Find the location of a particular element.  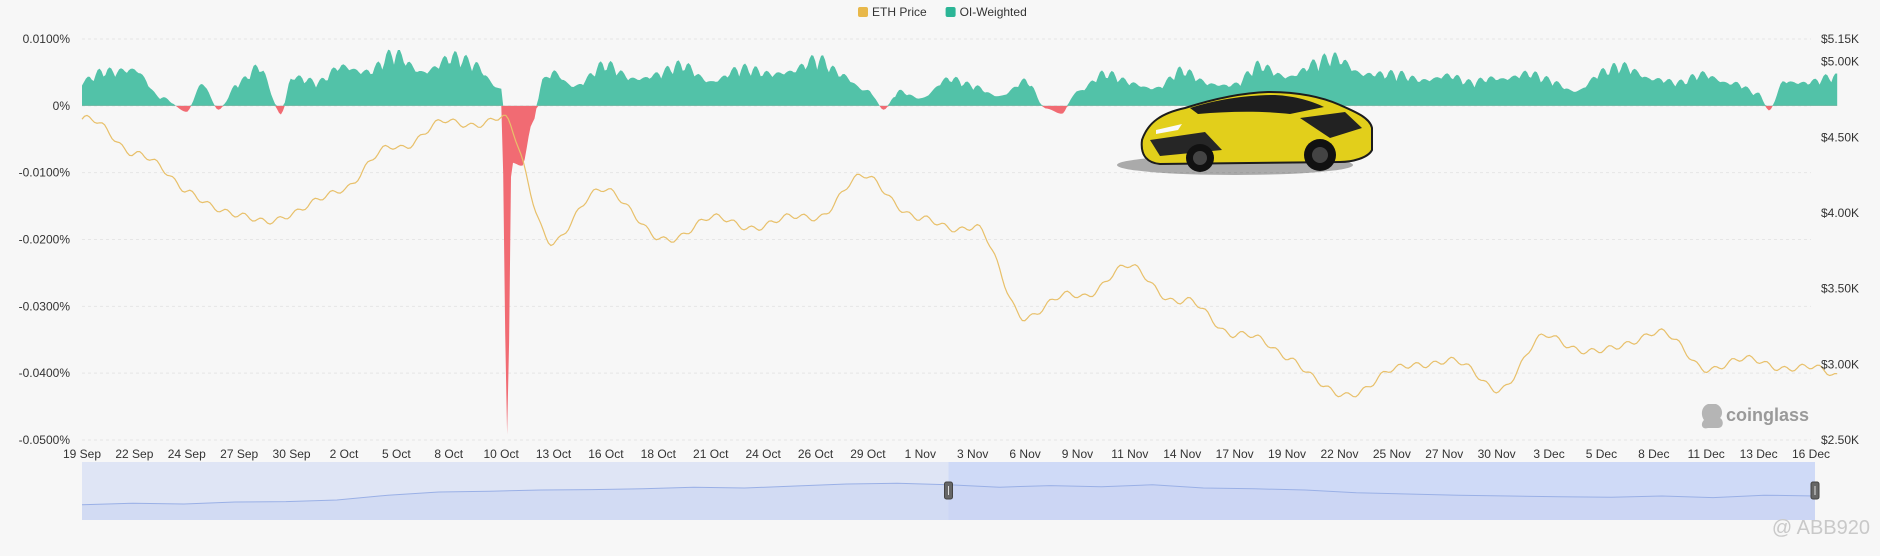

car-headlight is located at coordinates (1169, 129).